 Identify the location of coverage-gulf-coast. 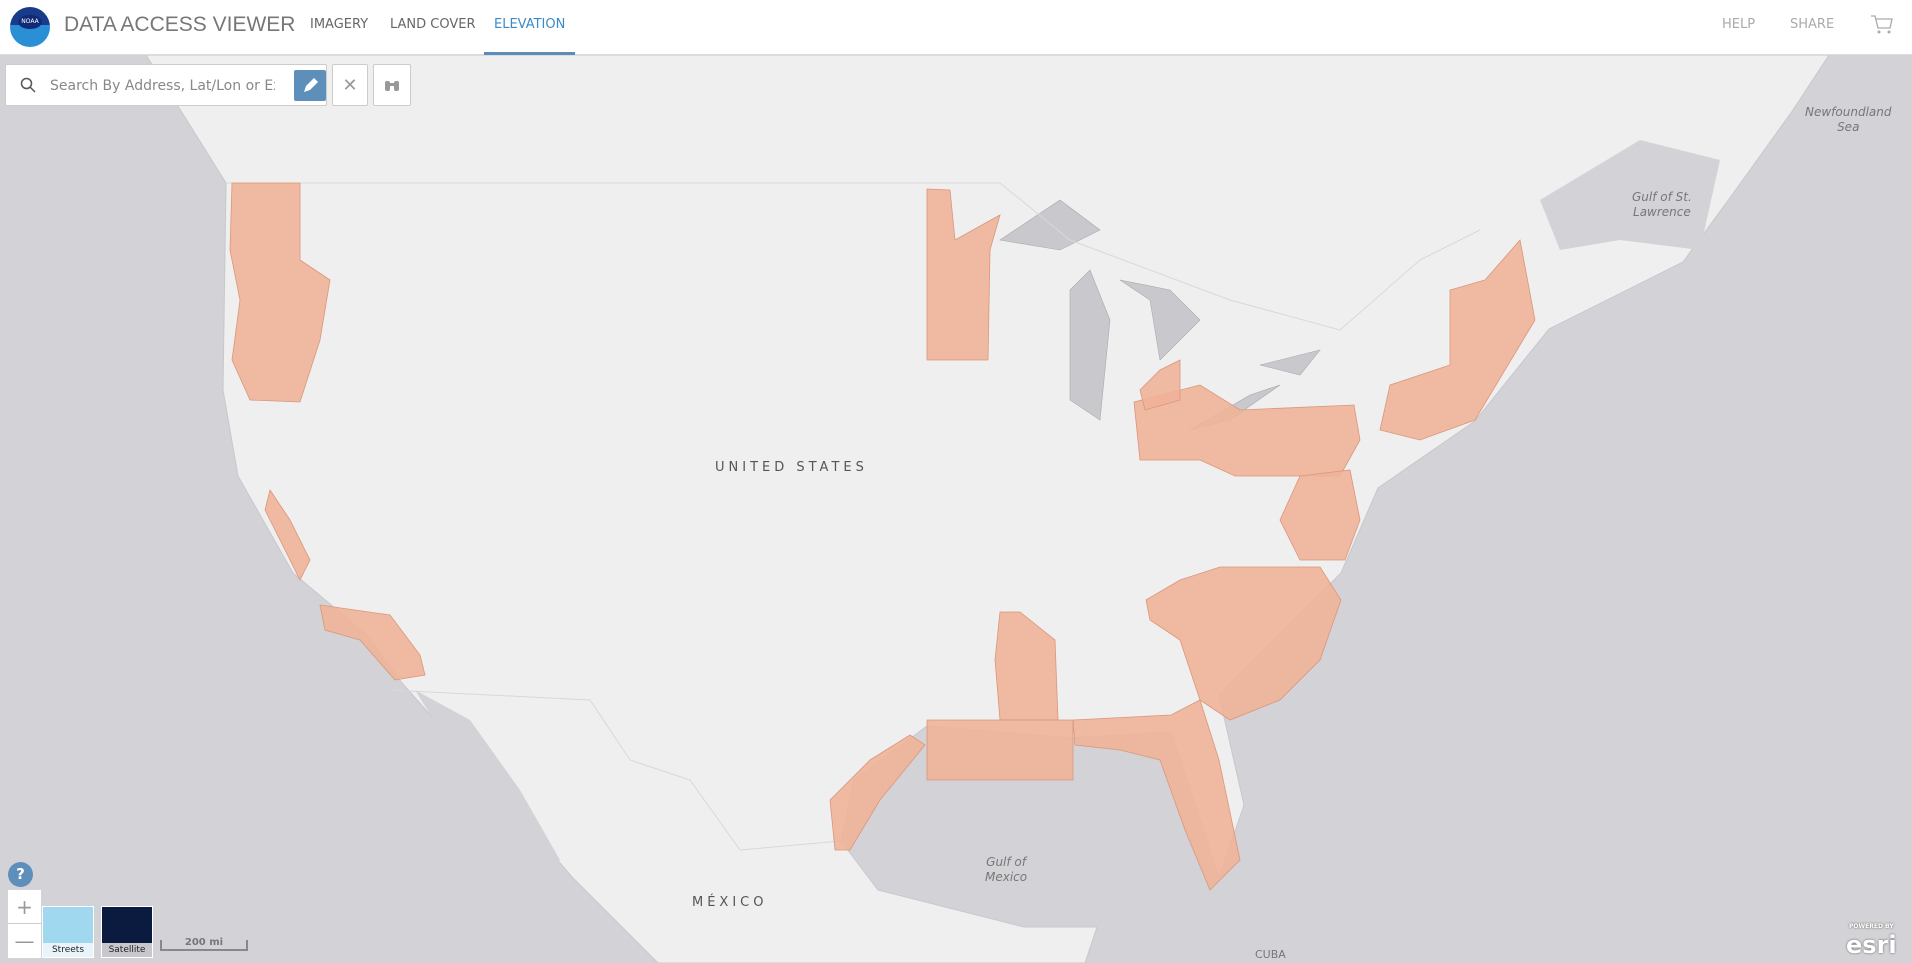
(1000, 750).